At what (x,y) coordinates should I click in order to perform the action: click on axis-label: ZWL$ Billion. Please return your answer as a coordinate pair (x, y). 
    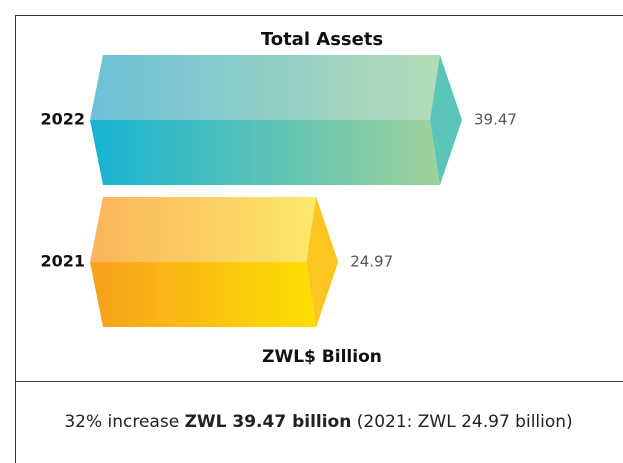
    Looking at the image, I should click on (322, 357).